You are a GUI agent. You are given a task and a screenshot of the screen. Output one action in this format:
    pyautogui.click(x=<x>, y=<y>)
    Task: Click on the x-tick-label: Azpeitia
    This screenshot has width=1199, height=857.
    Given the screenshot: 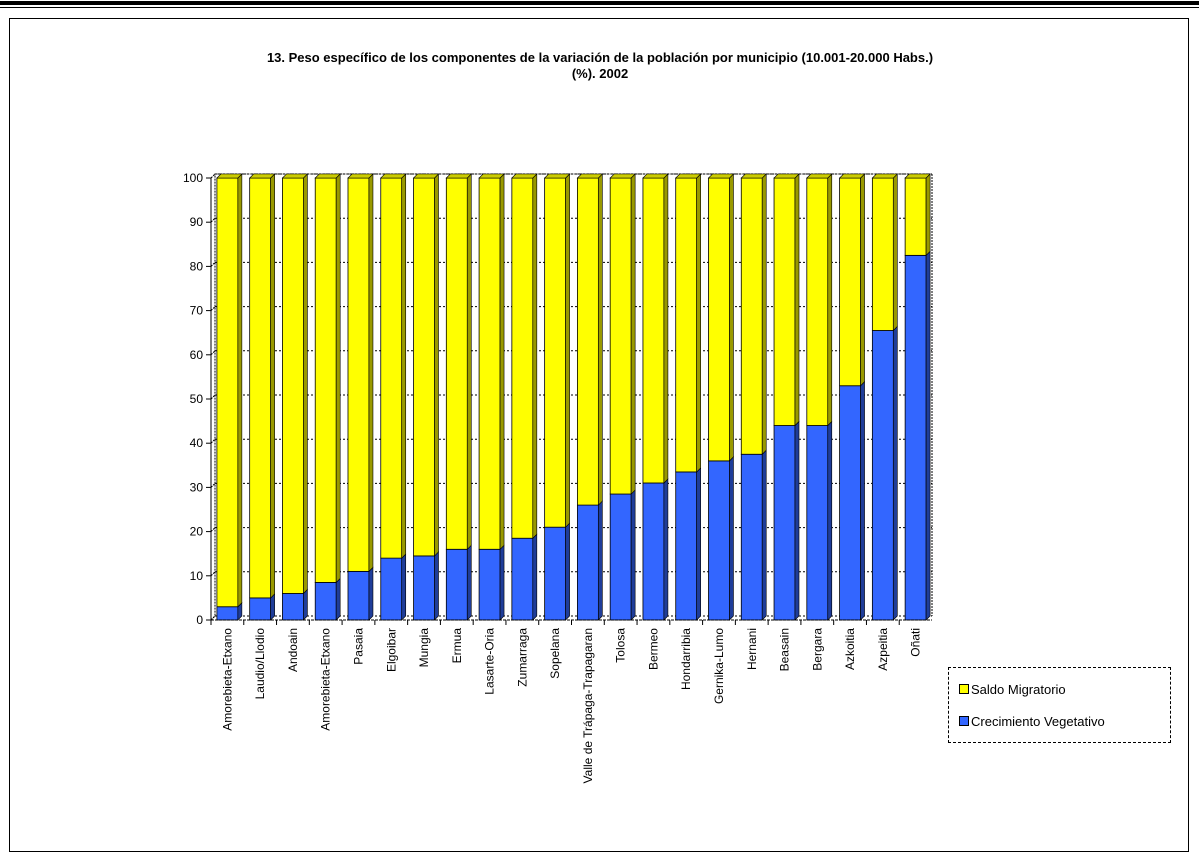 What is the action you would take?
    pyautogui.click(x=883, y=649)
    